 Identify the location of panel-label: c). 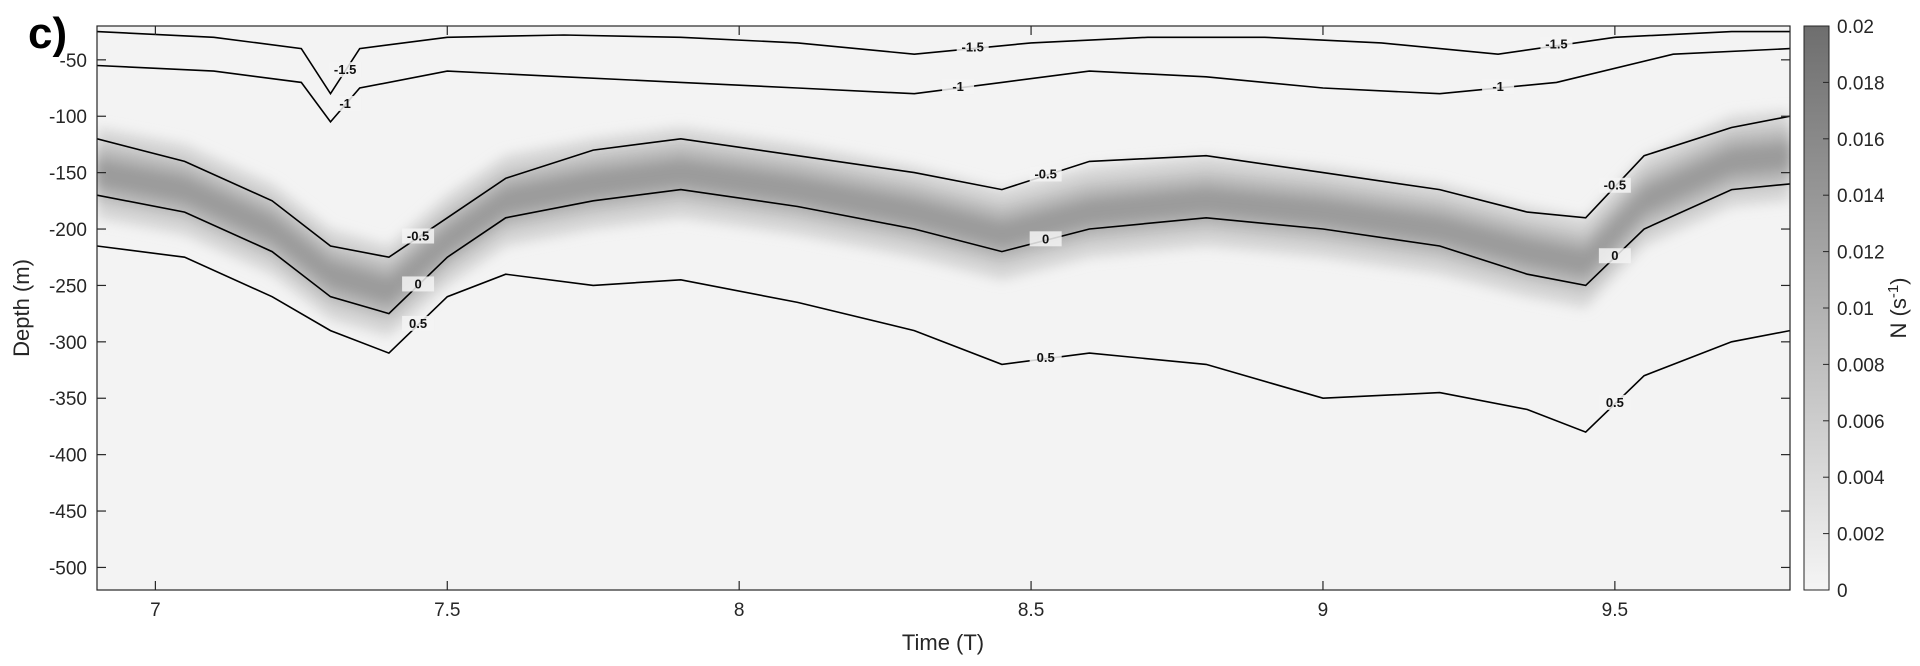
(47, 33).